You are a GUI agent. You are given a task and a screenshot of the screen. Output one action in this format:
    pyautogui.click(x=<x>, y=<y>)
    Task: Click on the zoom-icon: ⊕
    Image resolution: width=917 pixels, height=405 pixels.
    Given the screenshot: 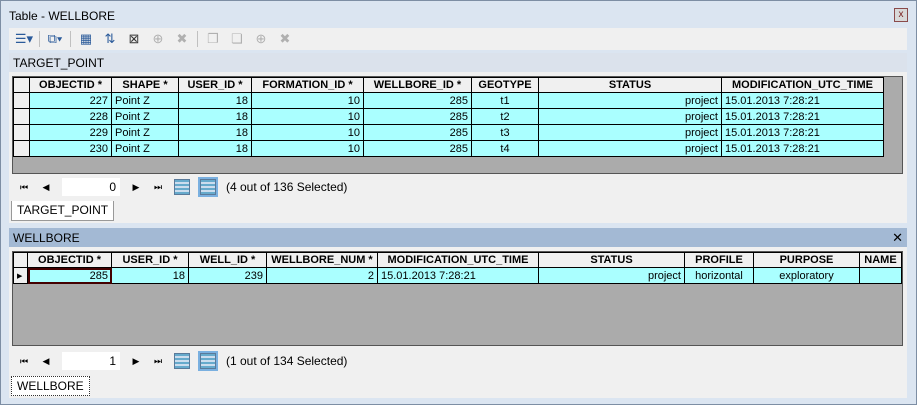 What is the action you would take?
    pyautogui.click(x=261, y=38)
    